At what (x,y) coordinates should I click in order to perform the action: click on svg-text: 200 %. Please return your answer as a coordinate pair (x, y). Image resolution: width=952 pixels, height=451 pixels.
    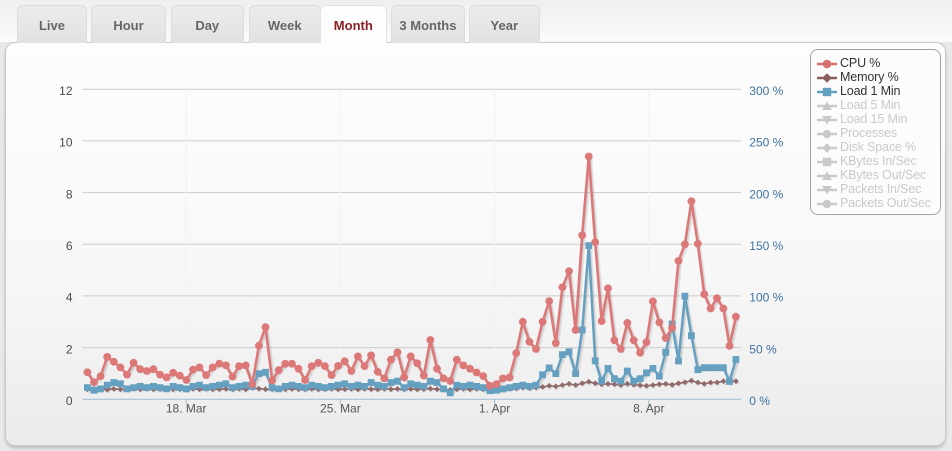
    Looking at the image, I should click on (766, 194).